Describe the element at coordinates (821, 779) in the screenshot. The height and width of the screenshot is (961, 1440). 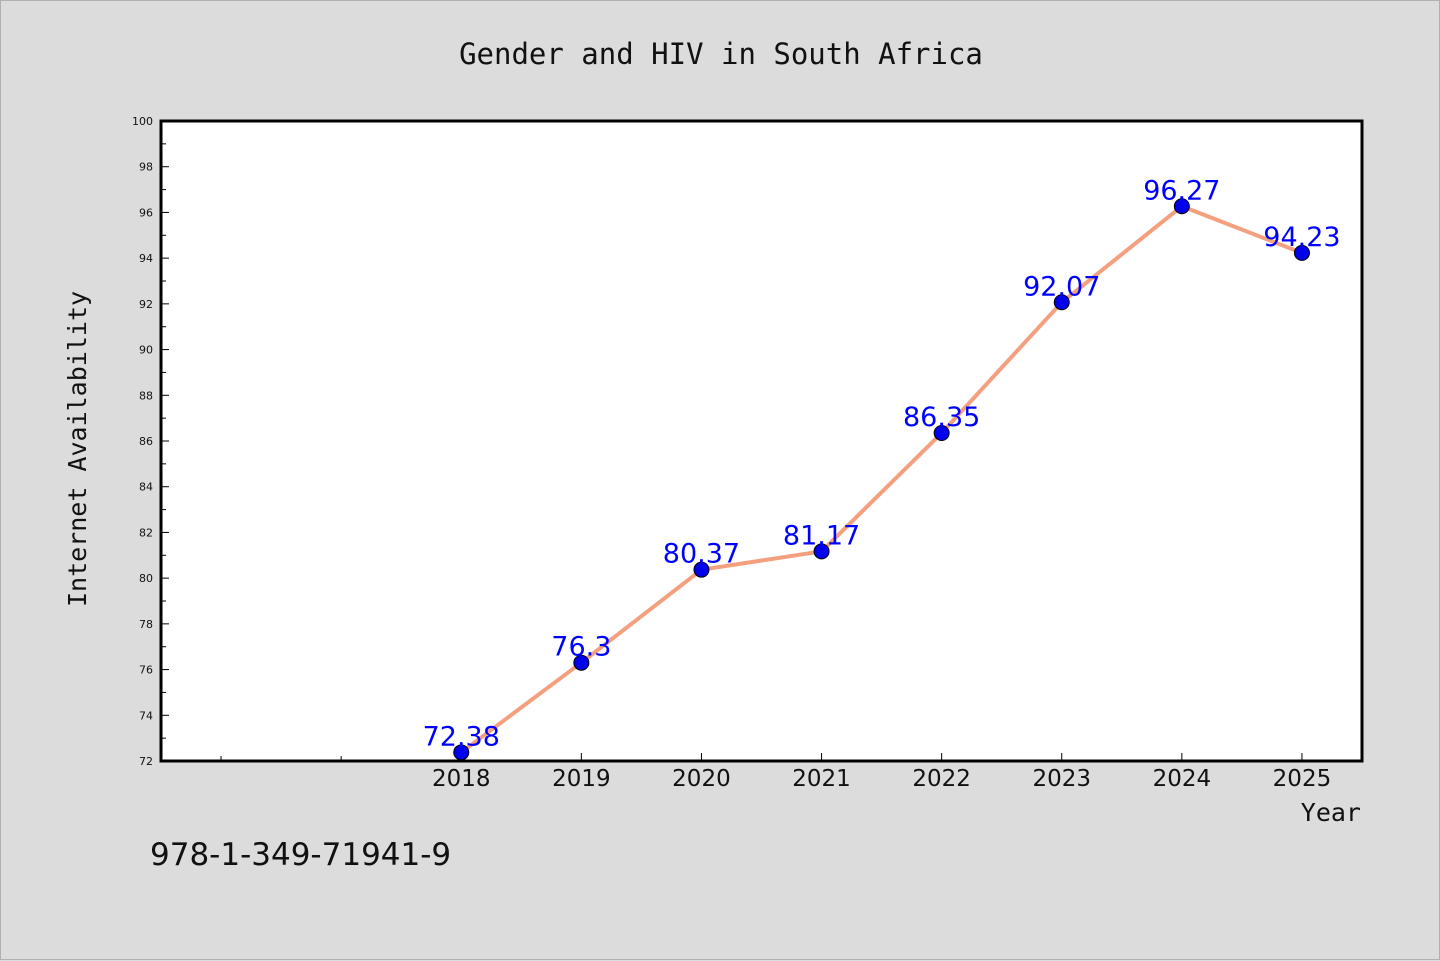
I see `x-tick-label: 2021` at that location.